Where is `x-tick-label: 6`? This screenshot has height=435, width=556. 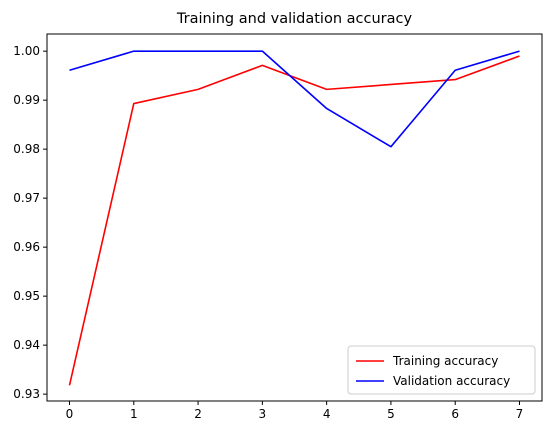
x-tick-label: 6 is located at coordinates (455, 414).